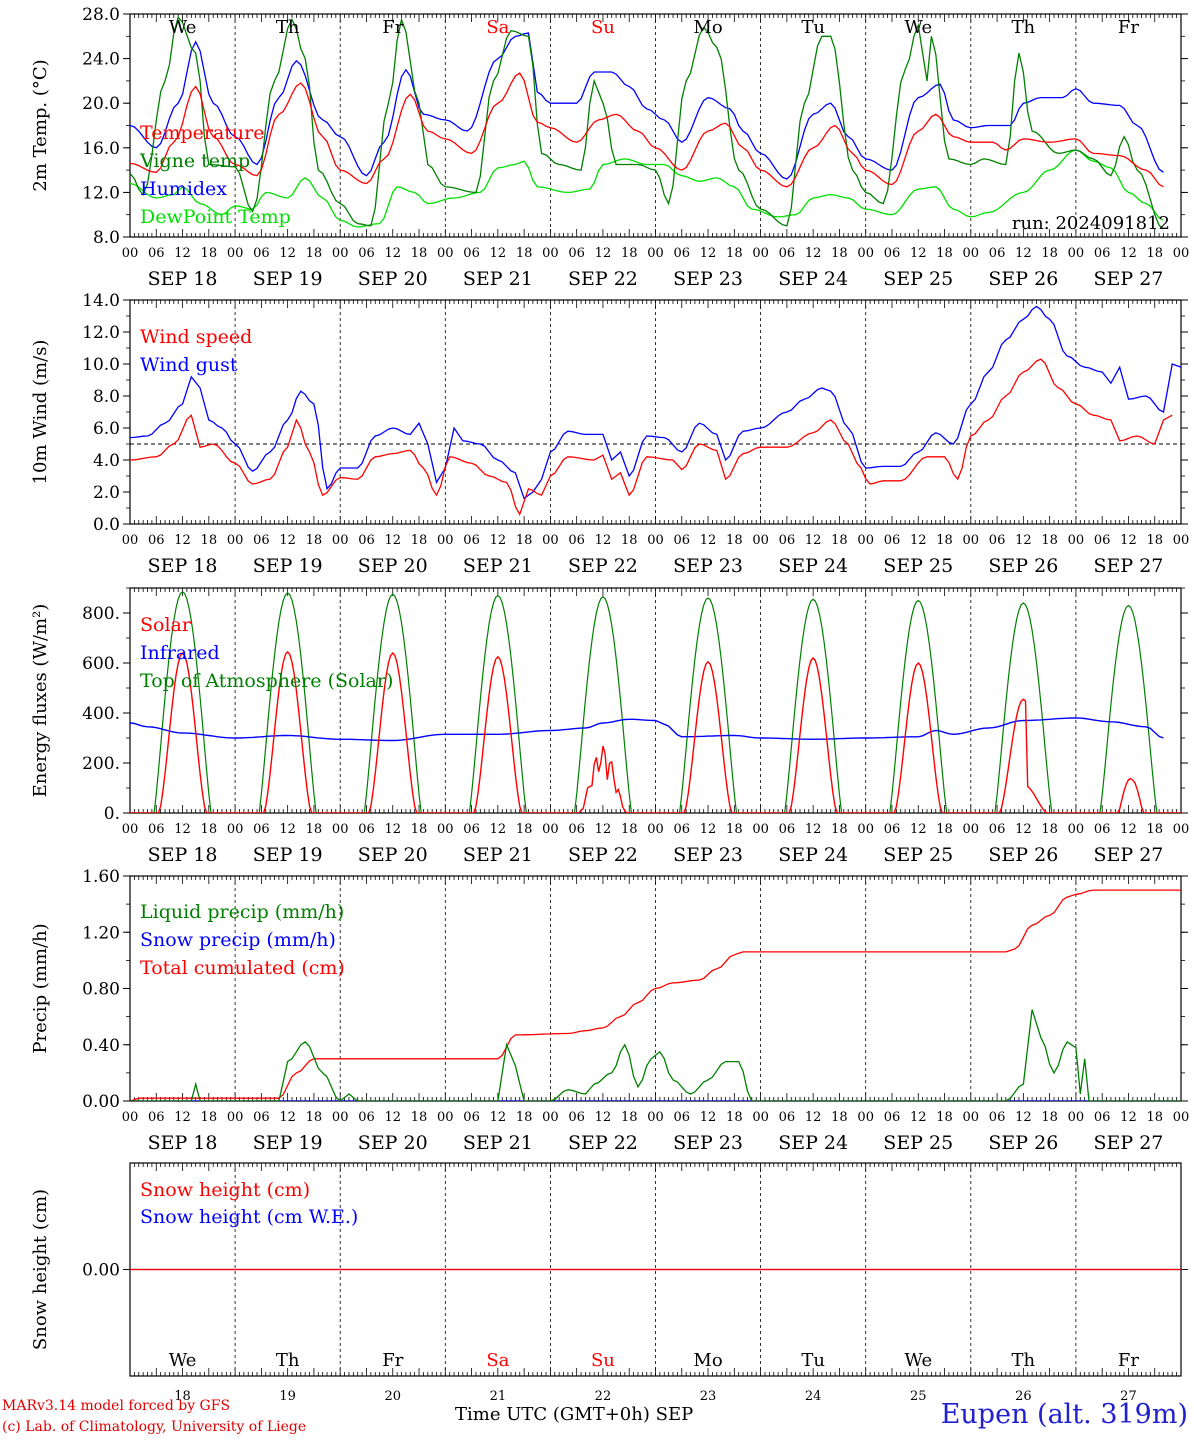  Describe the element at coordinates (101, 365) in the screenshot. I see `y-tick-label: 10.0` at that location.